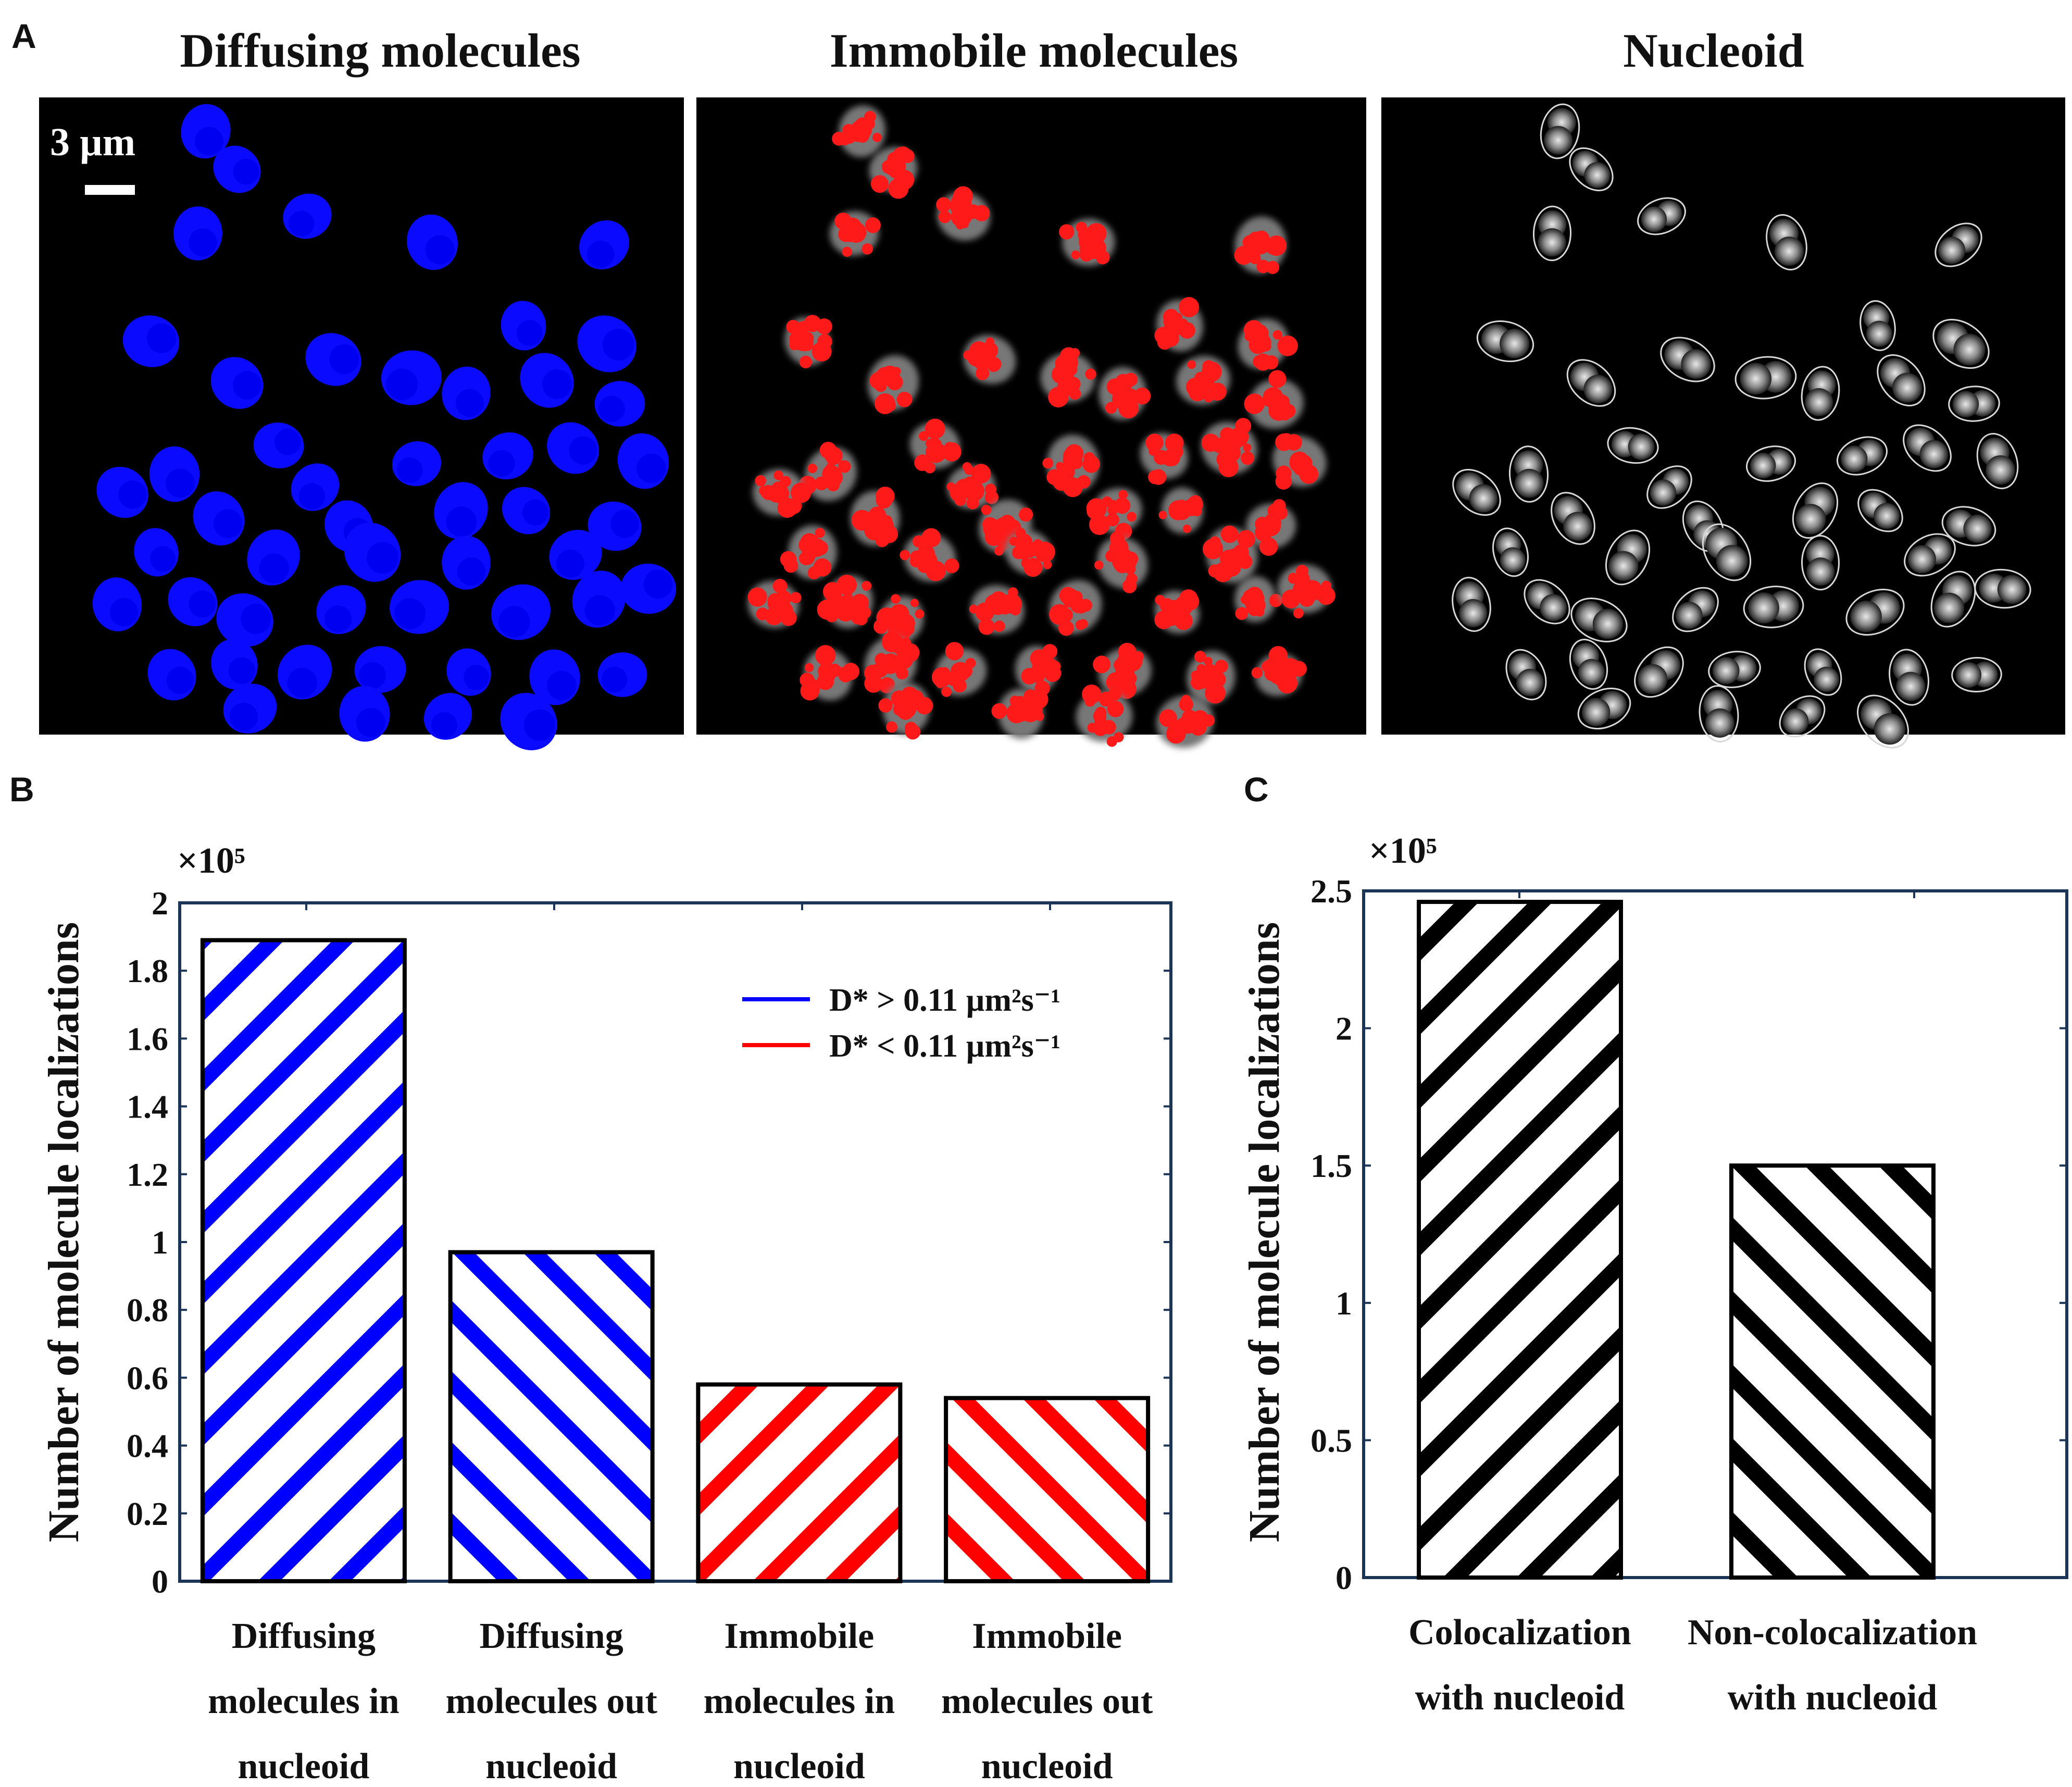  I want to click on scale-bar, so click(110, 190).